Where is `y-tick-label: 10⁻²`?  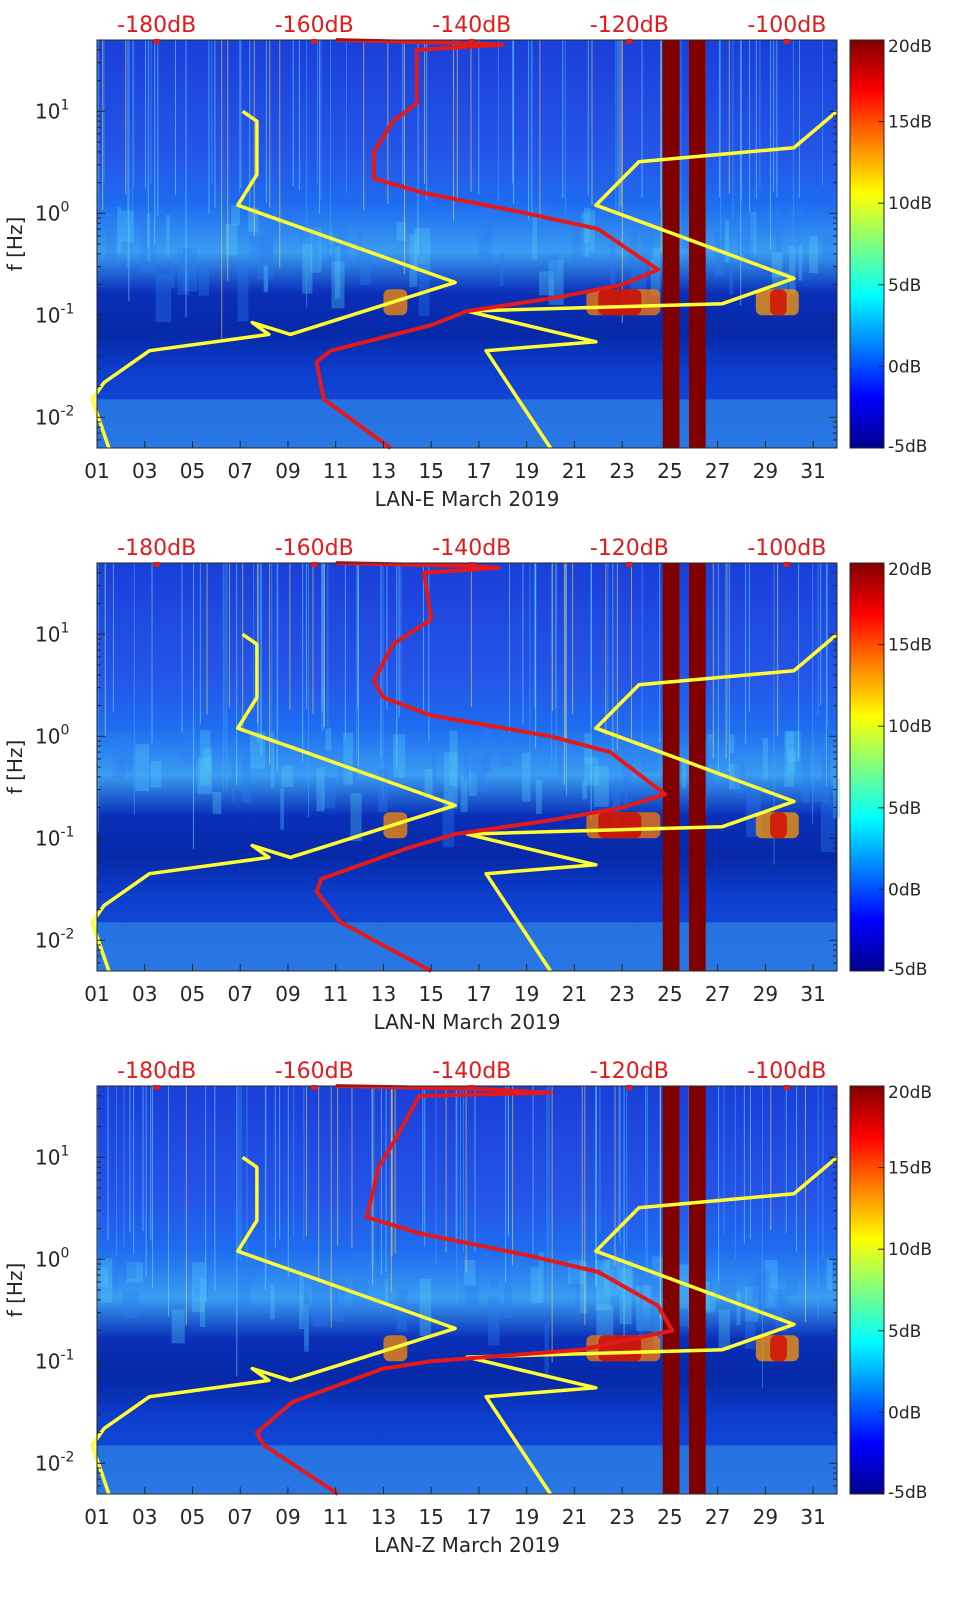
y-tick-label: 10⁻² is located at coordinates (54, 416).